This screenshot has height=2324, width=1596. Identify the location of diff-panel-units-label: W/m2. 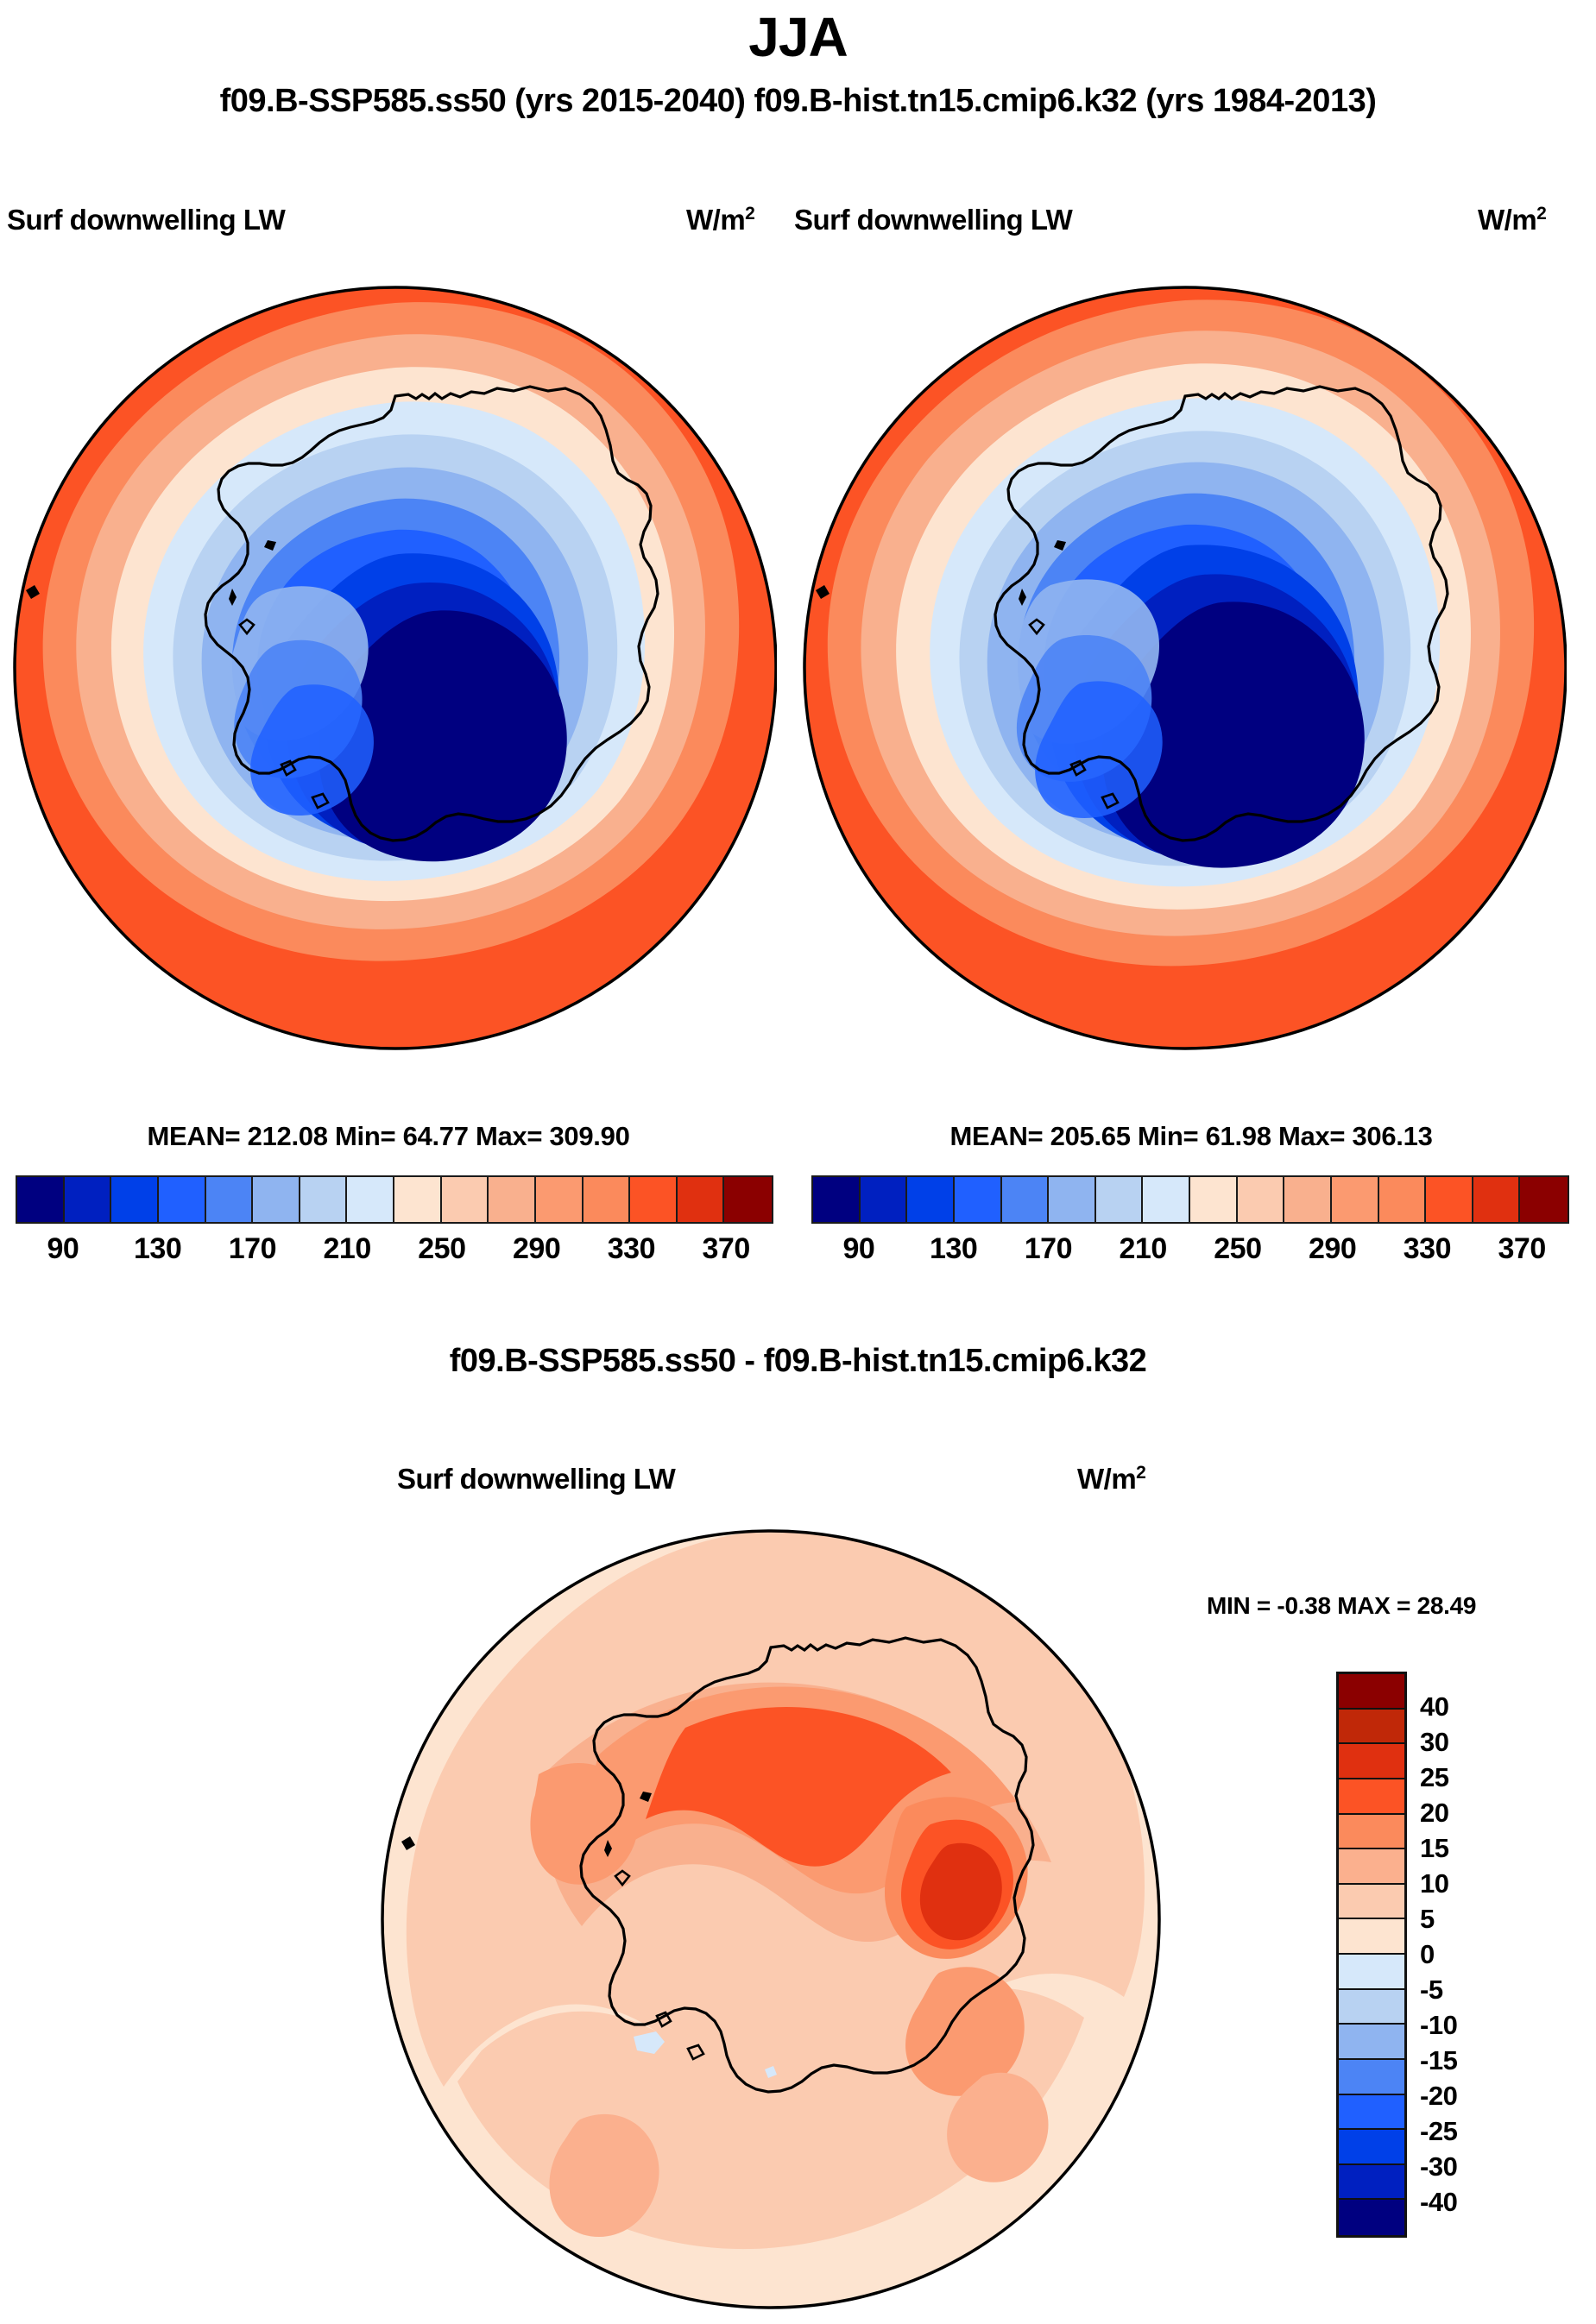
(1111, 1479).